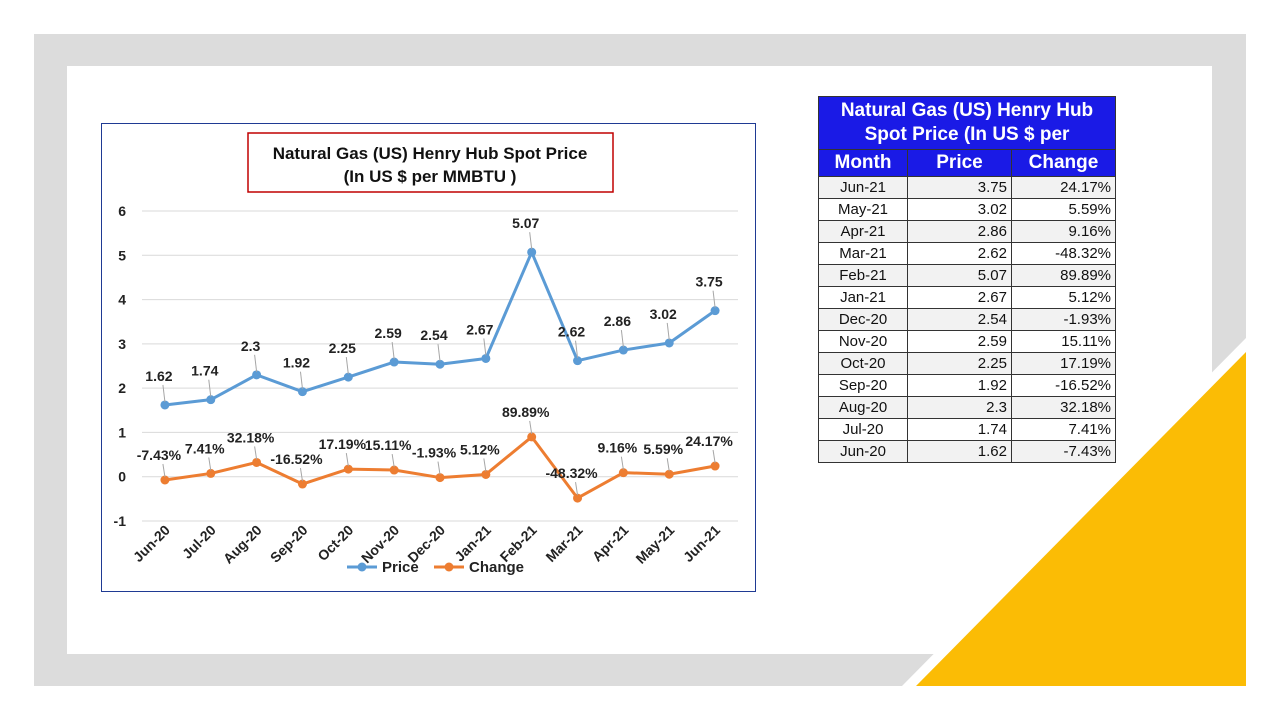 The height and width of the screenshot is (720, 1280). Describe the element at coordinates (959, 407) in the screenshot. I see `cell-price: 2.3` at that location.